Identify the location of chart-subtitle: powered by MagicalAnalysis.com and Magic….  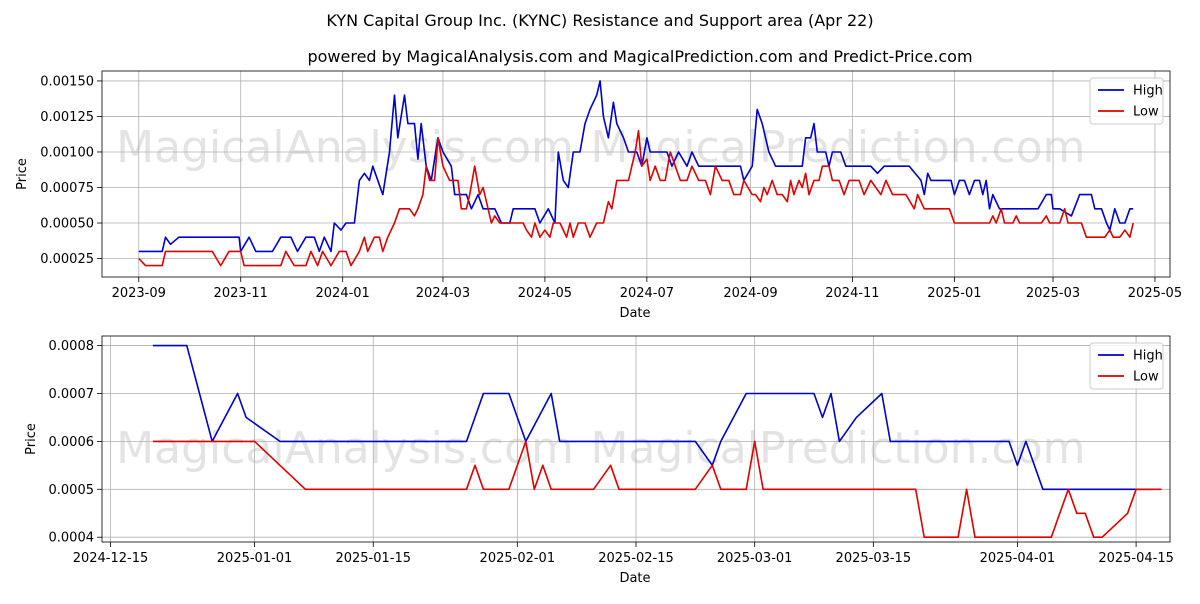
(639, 56).